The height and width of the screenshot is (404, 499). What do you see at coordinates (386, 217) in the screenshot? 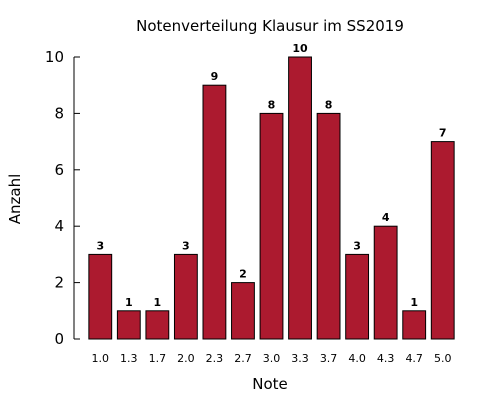
I see `bar-value-label: 4` at bounding box center [386, 217].